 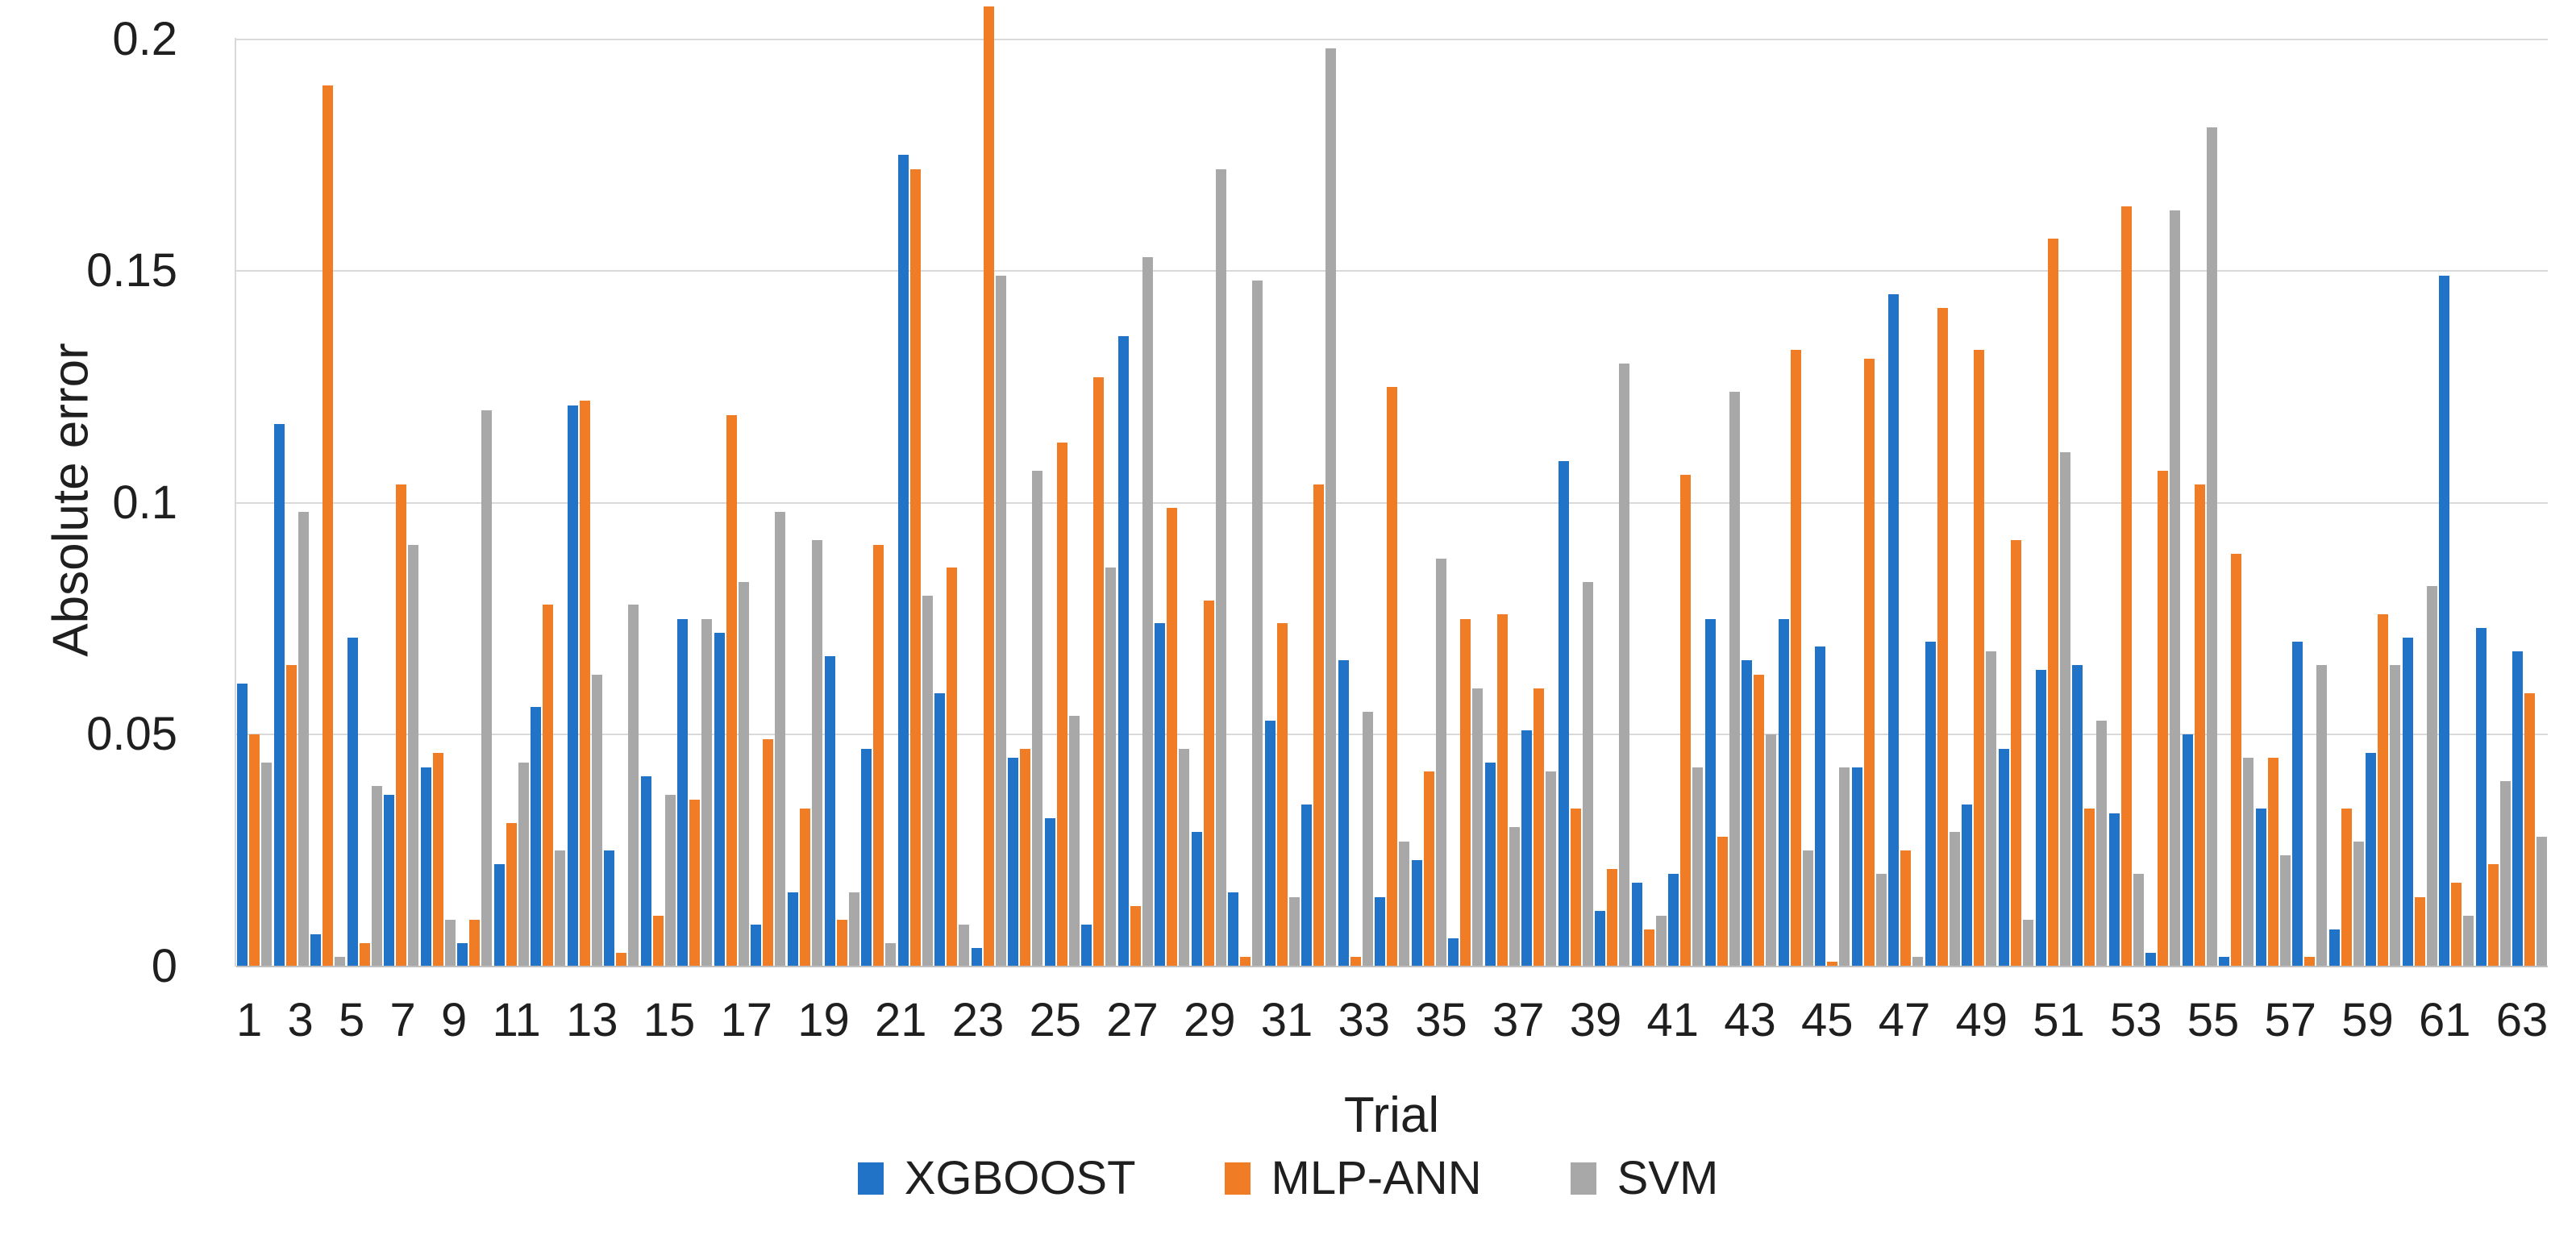 I want to click on x-tick-label: 25, so click(x=1055, y=1020).